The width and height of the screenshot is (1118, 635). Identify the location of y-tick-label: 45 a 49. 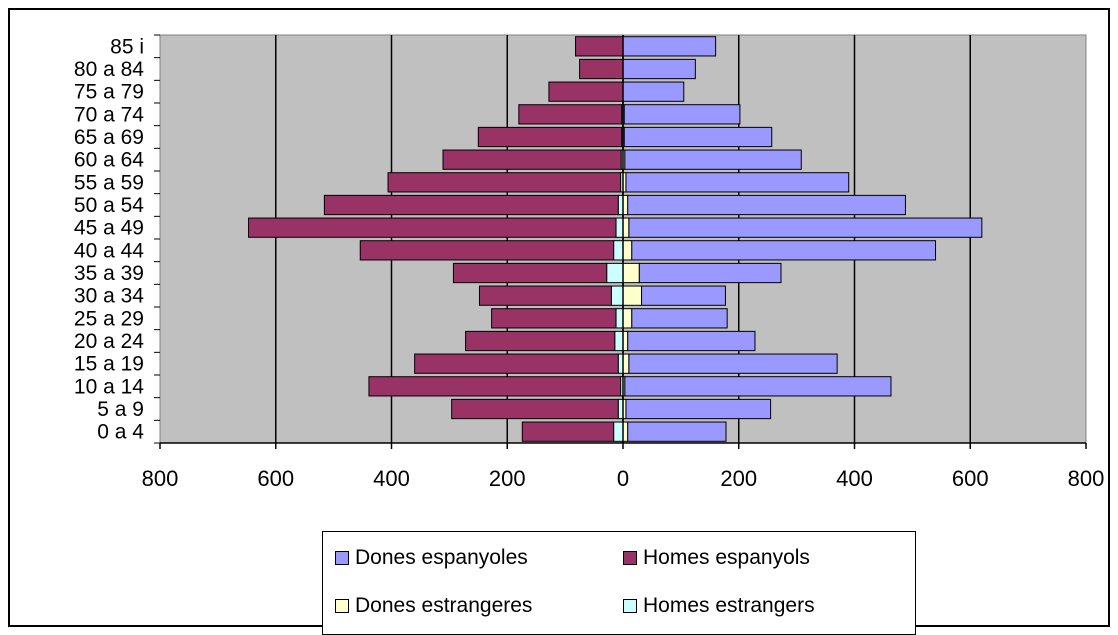
(109, 228).